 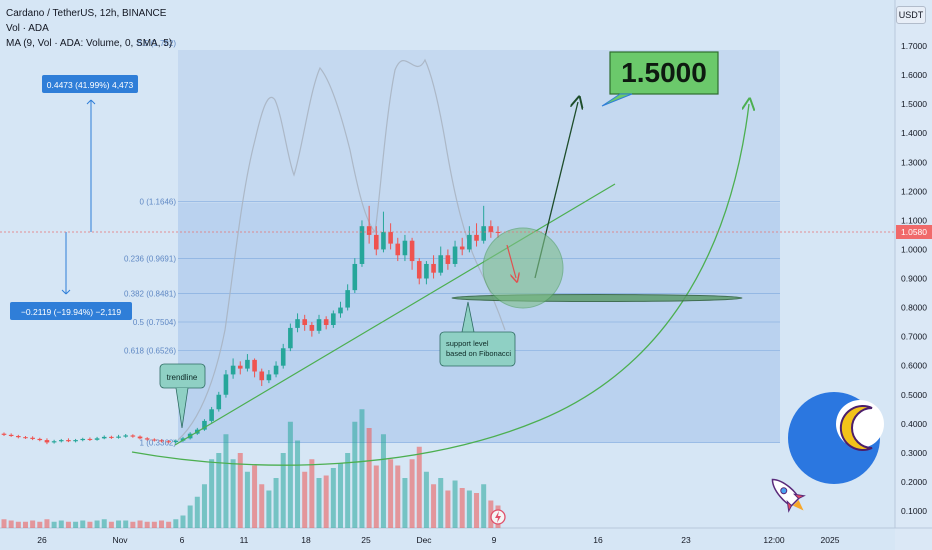 What do you see at coordinates (90, 153) in the screenshot?
I see `measure-up: 0.4473 (41.99%) 4,473` at bounding box center [90, 153].